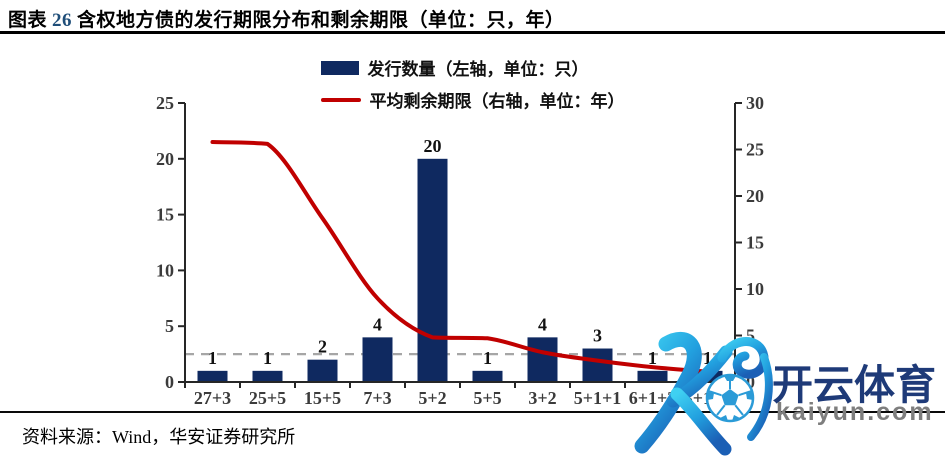 The width and height of the screenshot is (945, 456). Describe the element at coordinates (542, 398) in the screenshot. I see `x-axis-category-label: 3+2` at that location.